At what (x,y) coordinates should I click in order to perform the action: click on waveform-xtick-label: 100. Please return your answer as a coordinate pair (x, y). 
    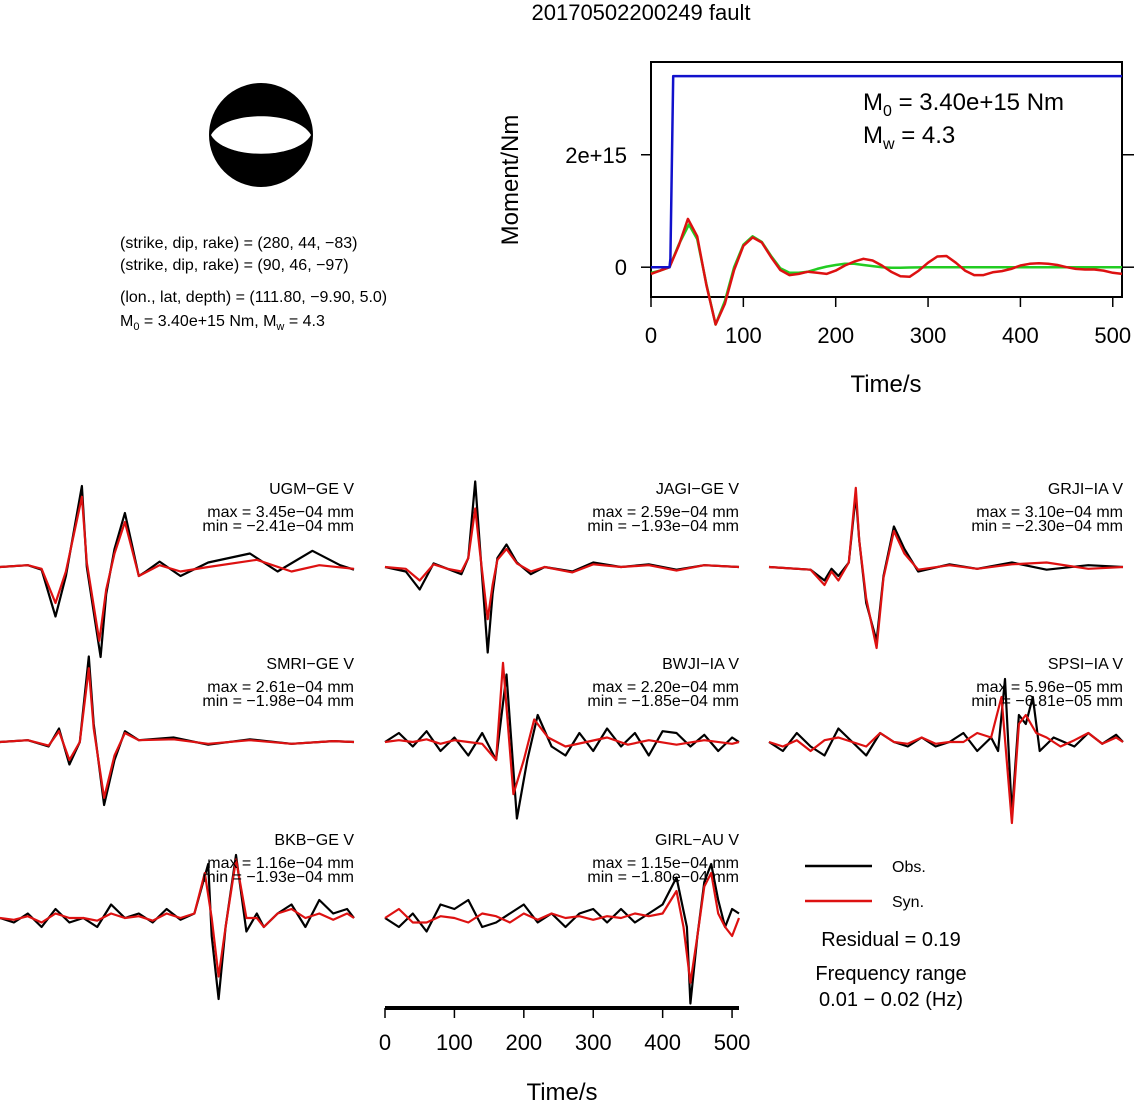
    Looking at the image, I should click on (454, 1042).